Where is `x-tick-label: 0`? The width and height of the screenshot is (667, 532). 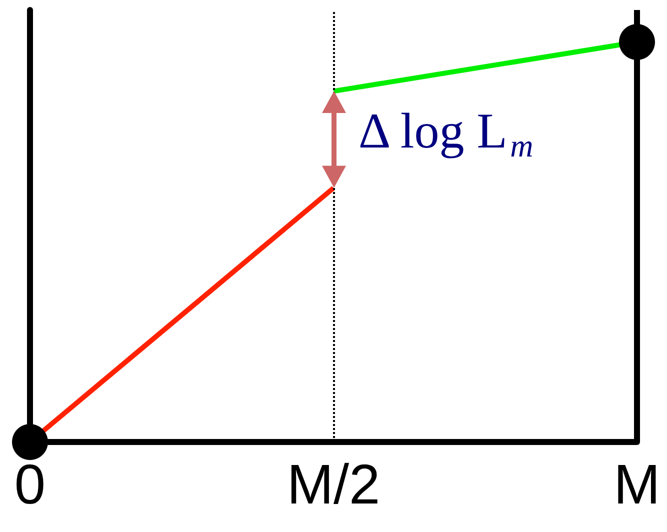 x-tick-label: 0 is located at coordinates (30, 484).